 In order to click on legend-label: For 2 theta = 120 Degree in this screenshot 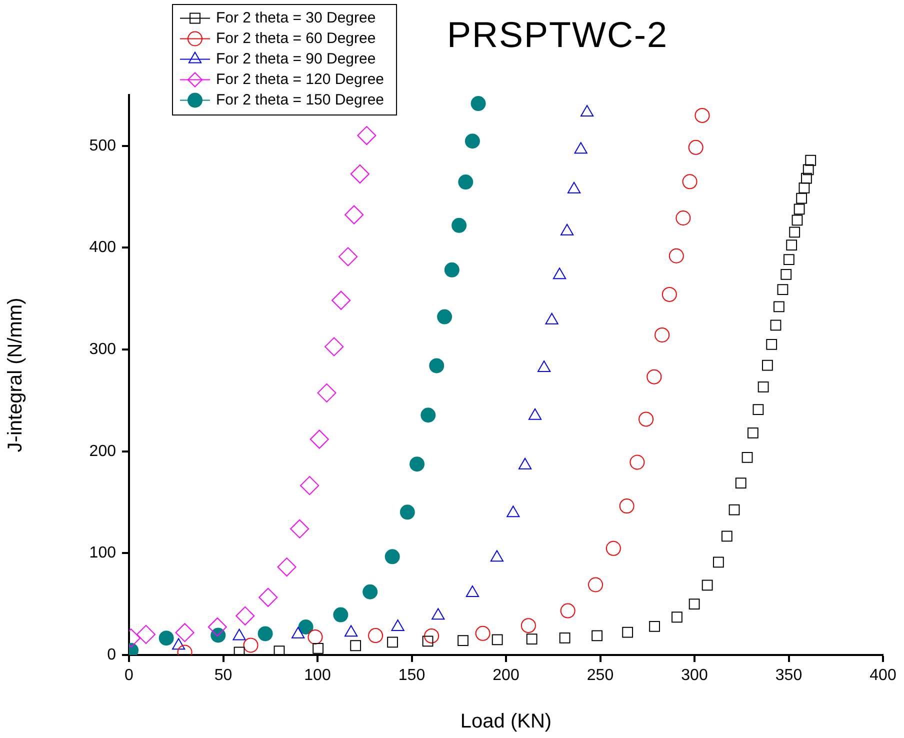, I will do `click(300, 79)`.